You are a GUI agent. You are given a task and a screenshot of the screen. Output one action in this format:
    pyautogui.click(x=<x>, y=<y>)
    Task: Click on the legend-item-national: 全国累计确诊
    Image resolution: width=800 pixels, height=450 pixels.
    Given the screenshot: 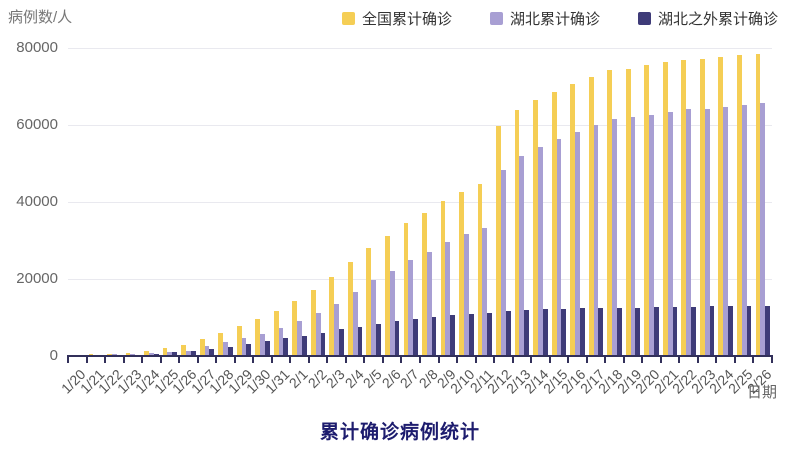 What is the action you would take?
    pyautogui.click(x=396, y=18)
    